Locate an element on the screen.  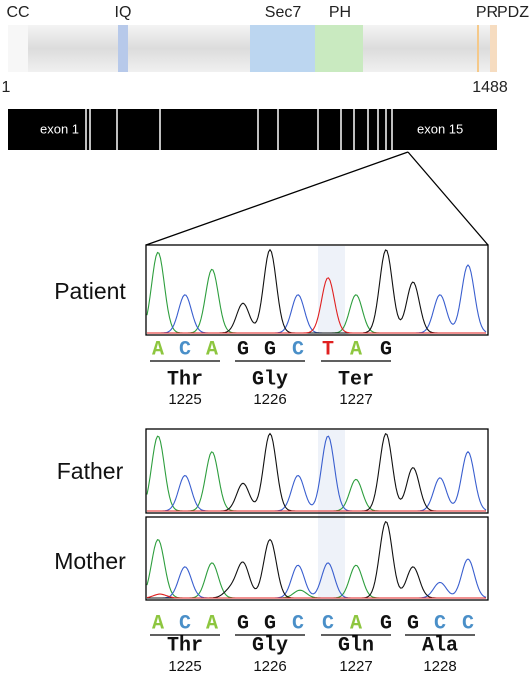
ph-domain is located at coordinates (339, 48).